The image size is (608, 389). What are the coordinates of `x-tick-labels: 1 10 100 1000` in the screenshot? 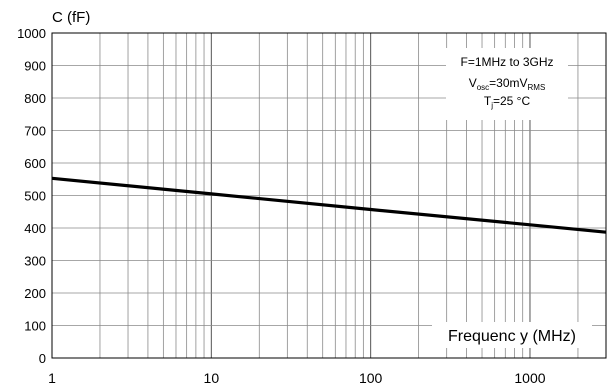 It's located at (297, 378).